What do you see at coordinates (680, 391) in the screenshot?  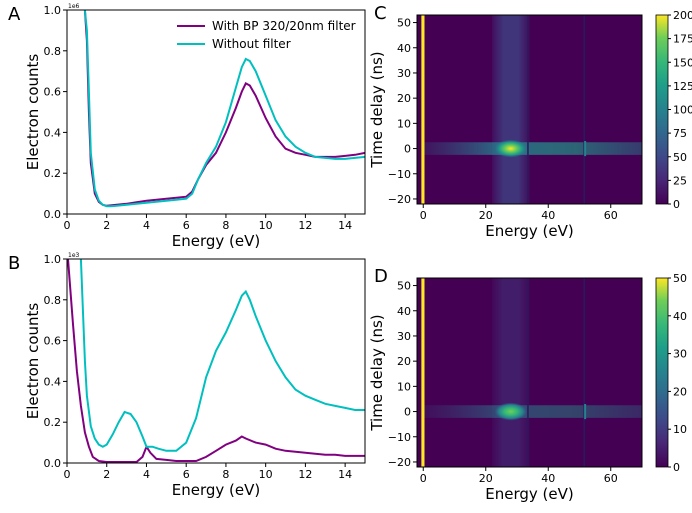 I see `colorbar-tick-label: 20` at bounding box center [680, 391].